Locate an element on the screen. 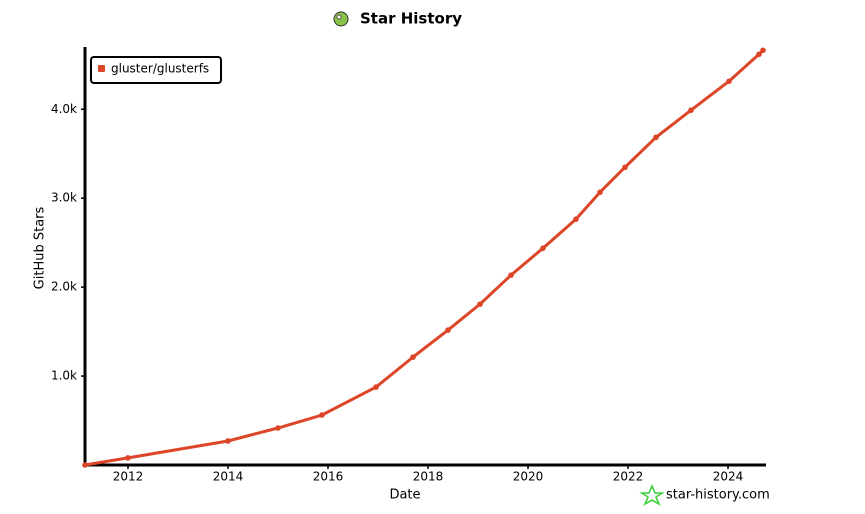  legend-box is located at coordinates (156, 70).